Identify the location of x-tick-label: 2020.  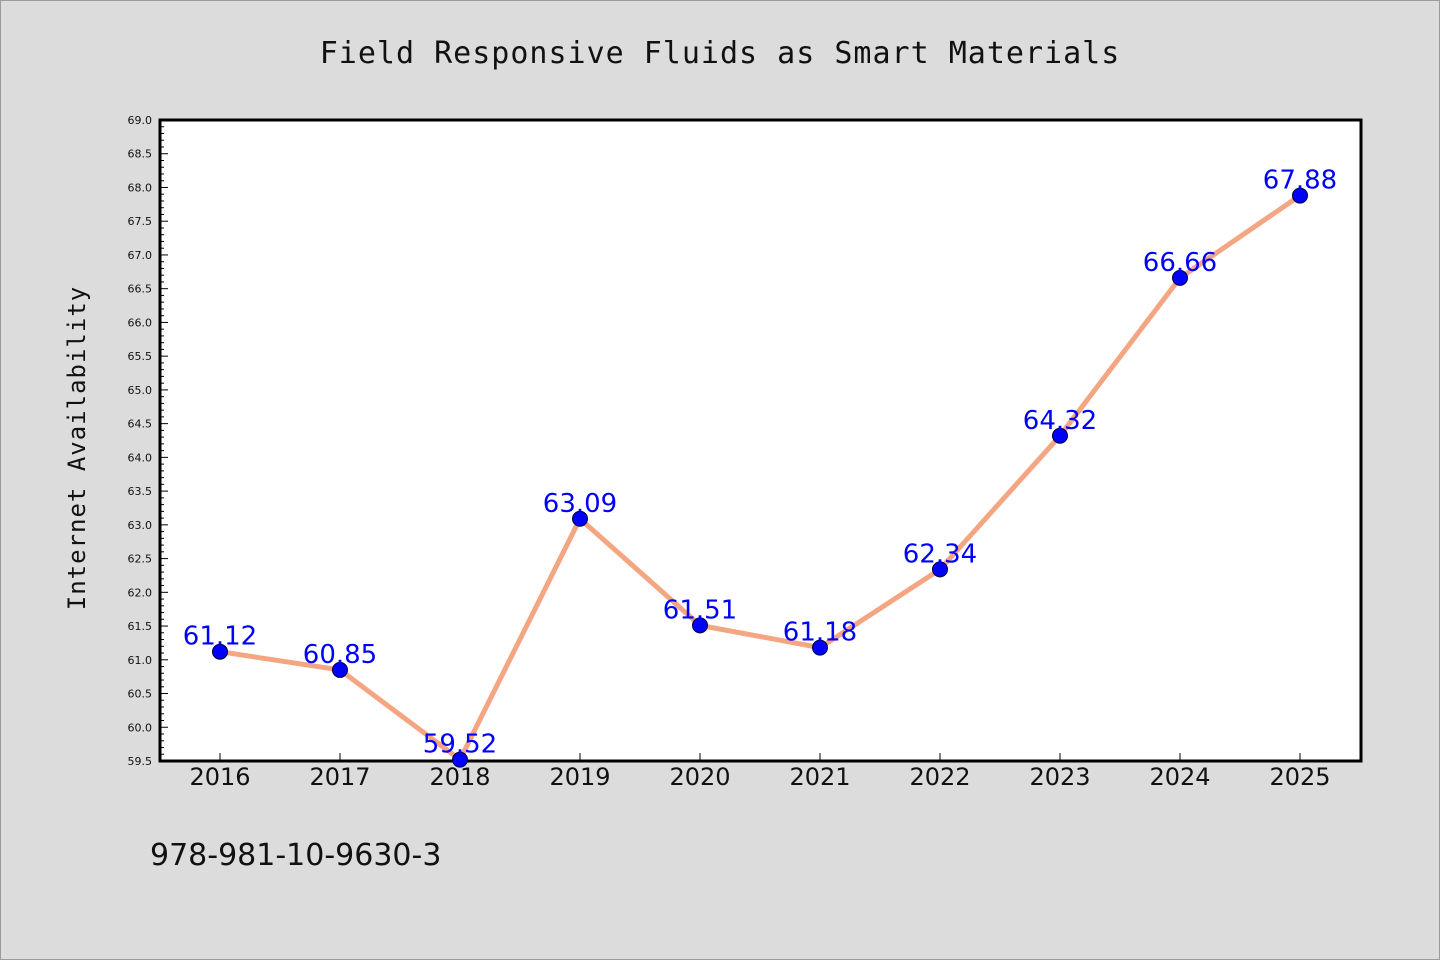
(699, 777).